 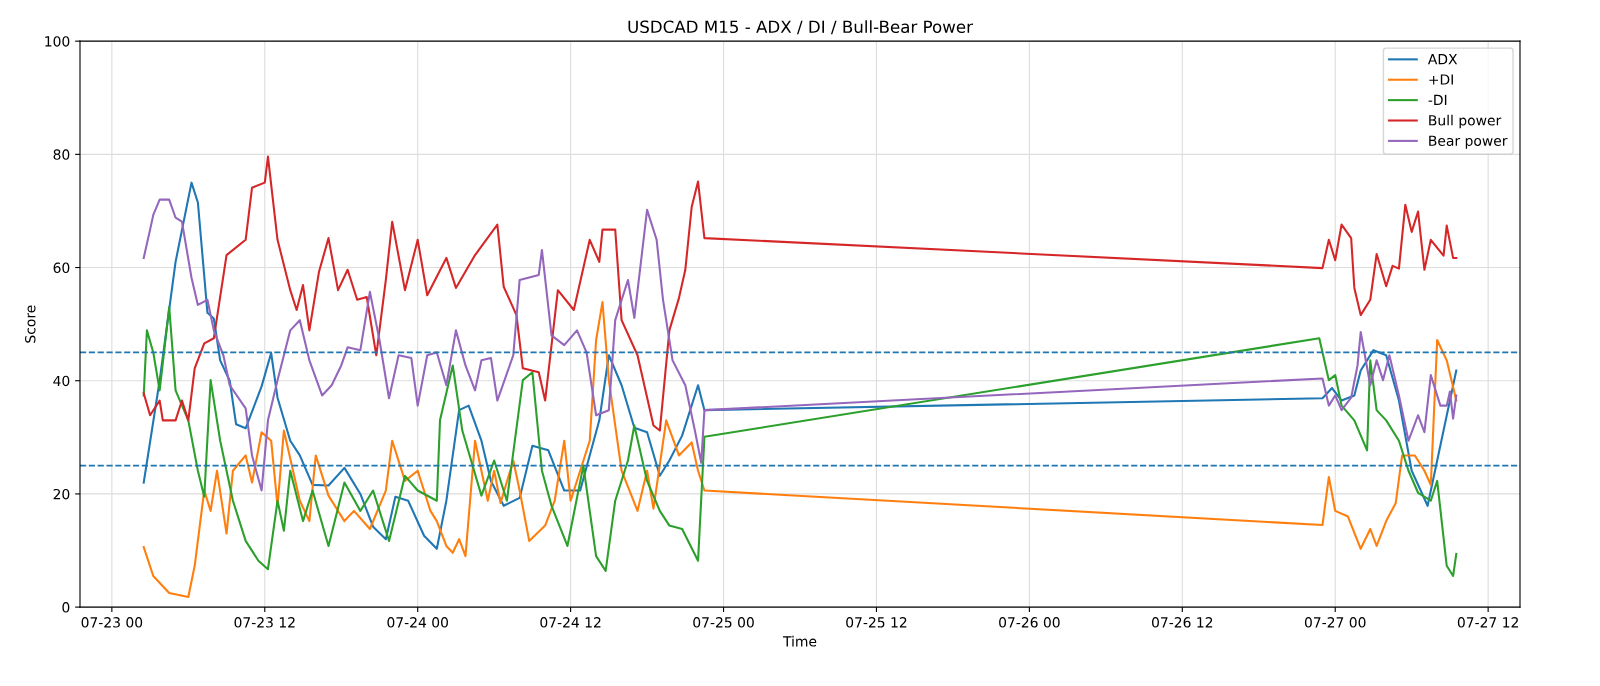 What do you see at coordinates (1437, 99) in the screenshot?
I see `legend-label: -DI` at bounding box center [1437, 99].